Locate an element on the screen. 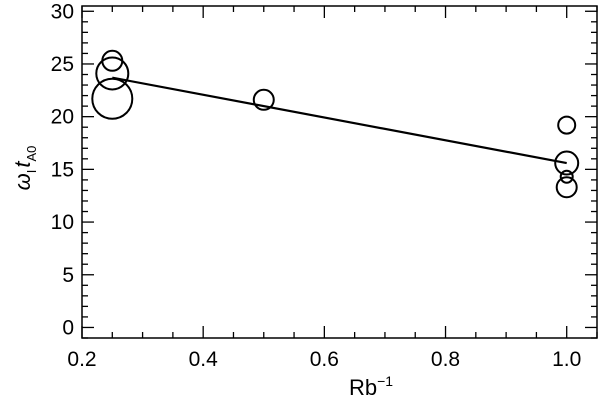  x-tick-label: 0.6 is located at coordinates (324, 359).